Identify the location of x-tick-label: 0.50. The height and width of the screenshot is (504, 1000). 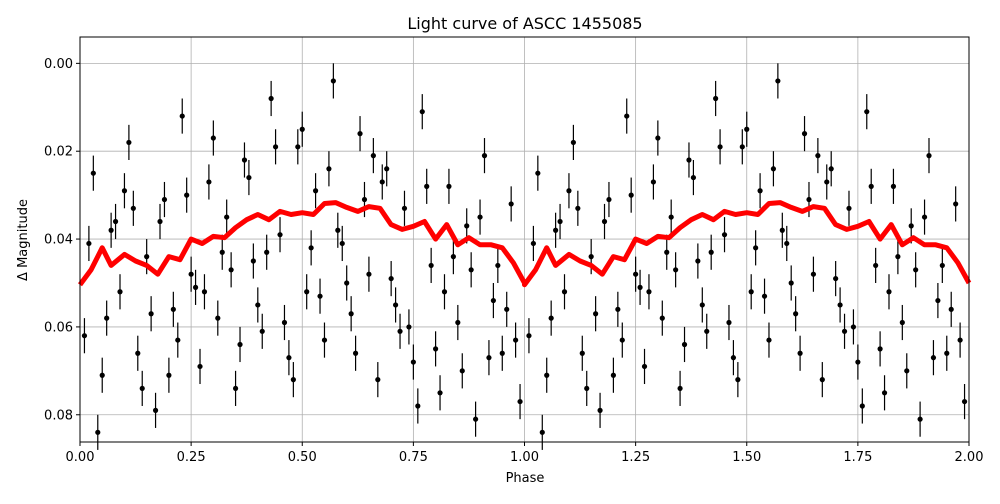
(302, 457).